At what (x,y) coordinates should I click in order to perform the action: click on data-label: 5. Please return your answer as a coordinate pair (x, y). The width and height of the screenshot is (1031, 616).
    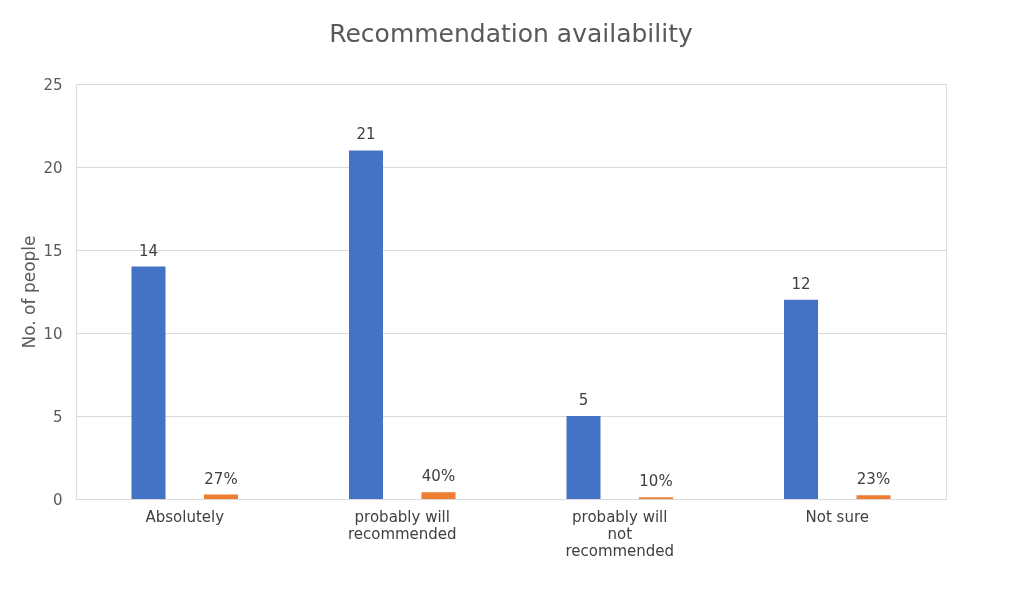
    Looking at the image, I should click on (583, 400).